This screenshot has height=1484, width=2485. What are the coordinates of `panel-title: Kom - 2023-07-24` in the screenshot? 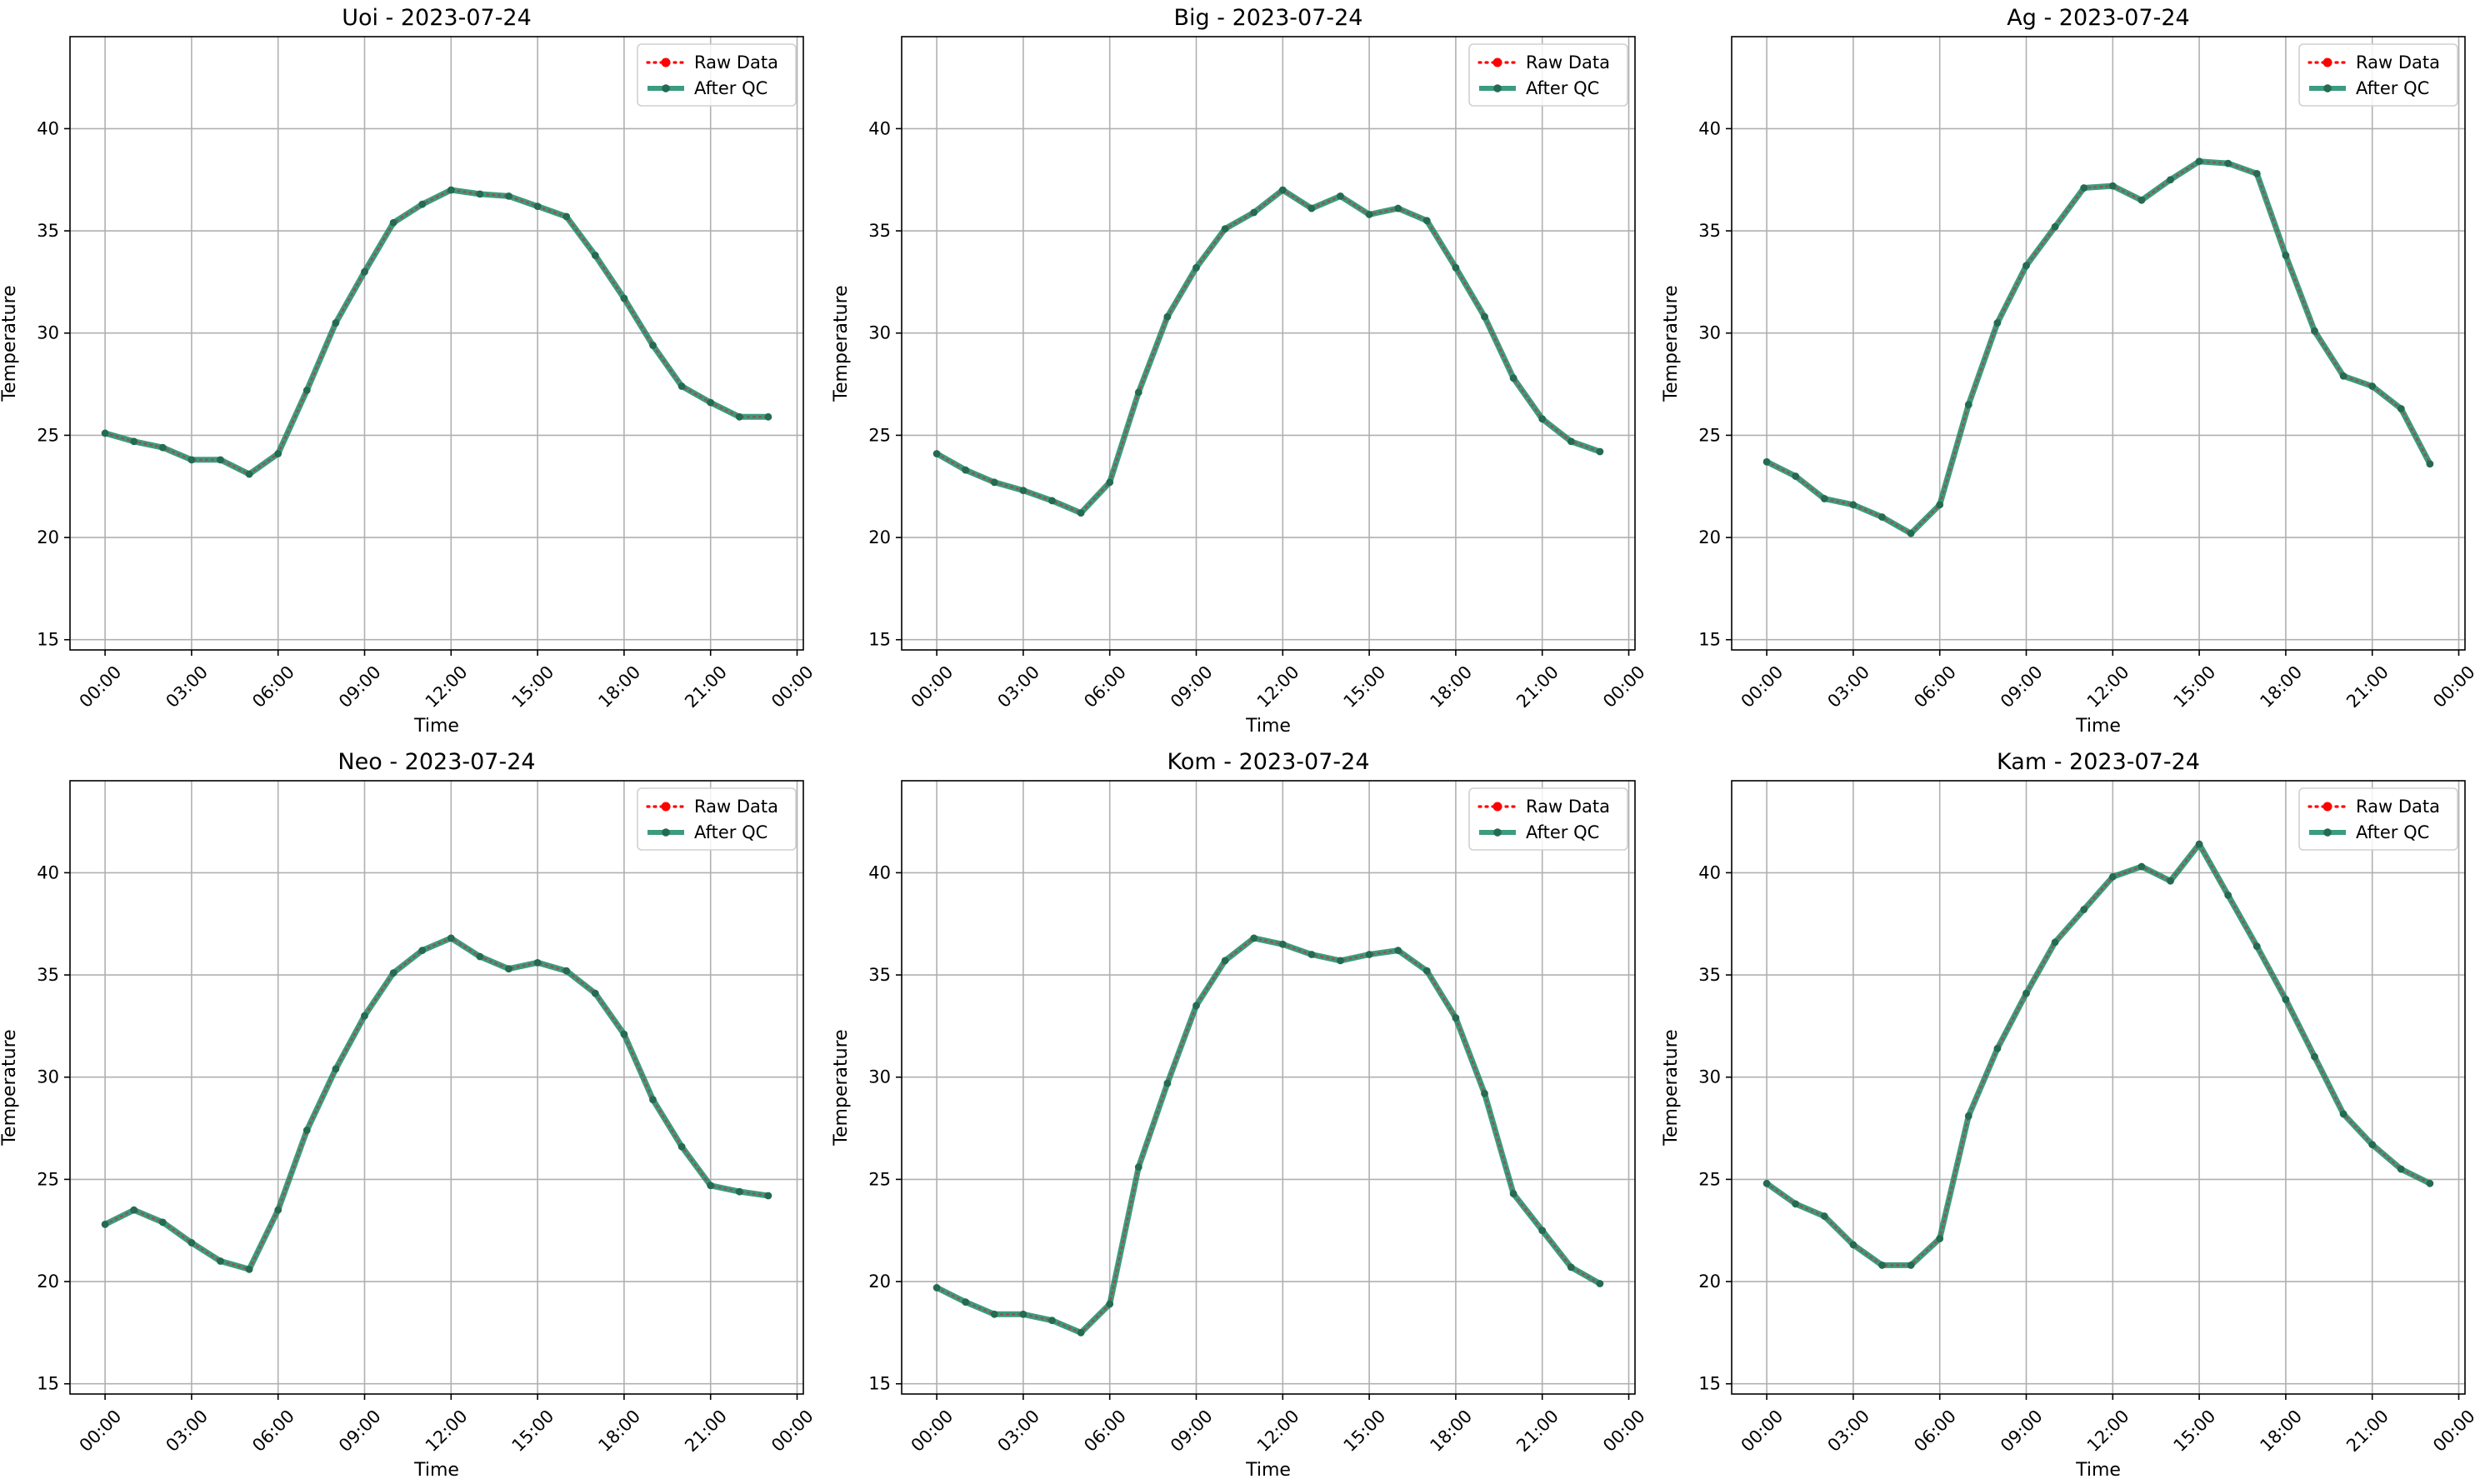 It's located at (1269, 762).